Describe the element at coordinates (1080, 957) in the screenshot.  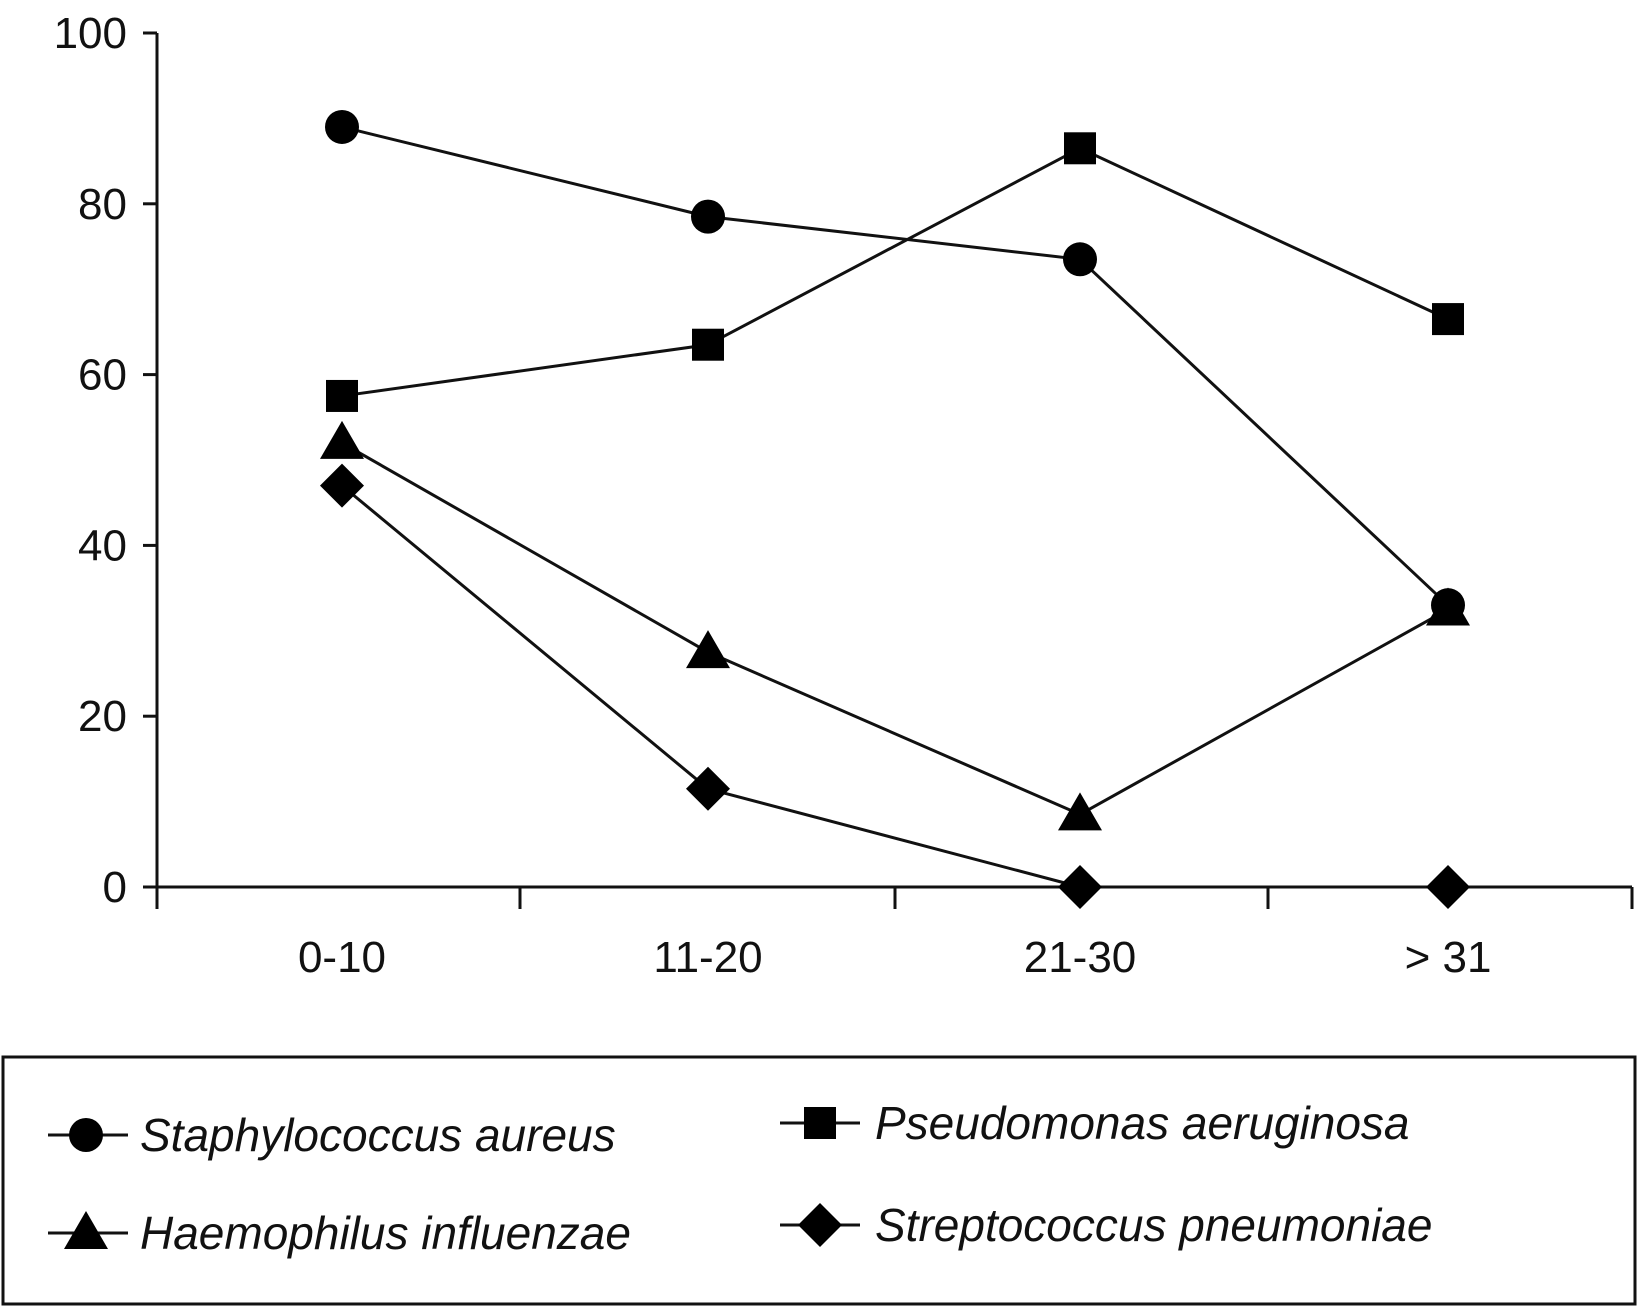
I see `x-tick-label: 21-30` at that location.